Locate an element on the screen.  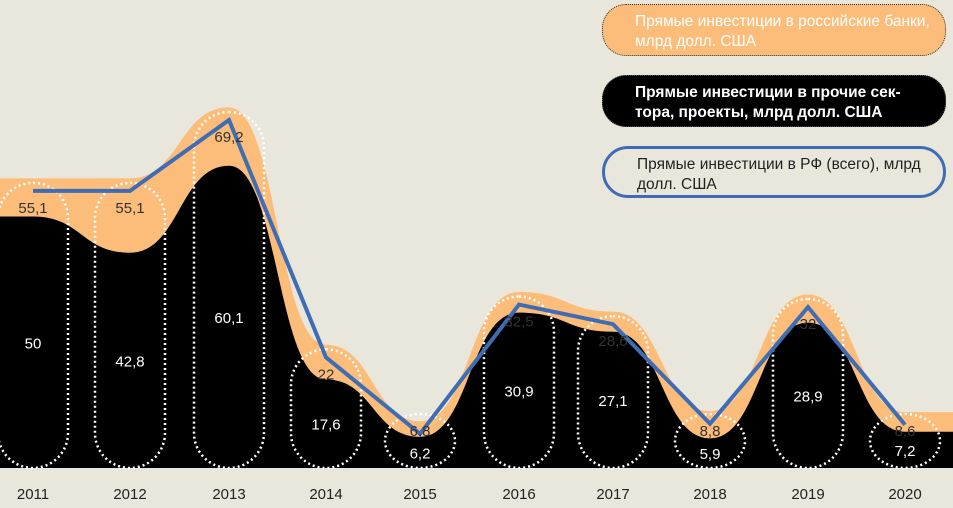
x-tick-label: 2013 is located at coordinates (228, 494).